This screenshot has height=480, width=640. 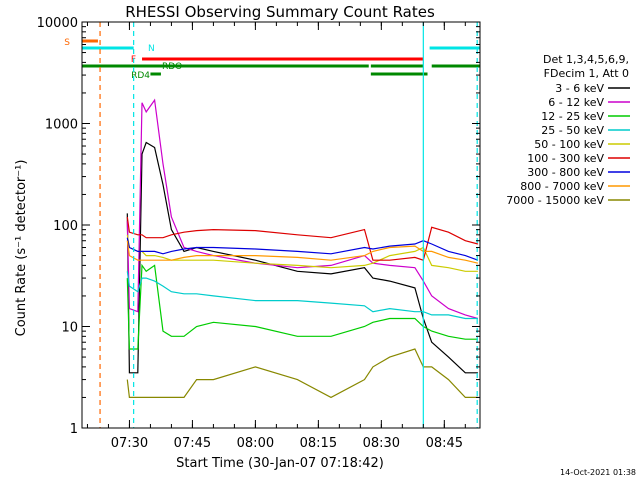 What do you see at coordinates (272, 59) in the screenshot?
I see `flag-bars: SNFRDORD4` at bounding box center [272, 59].